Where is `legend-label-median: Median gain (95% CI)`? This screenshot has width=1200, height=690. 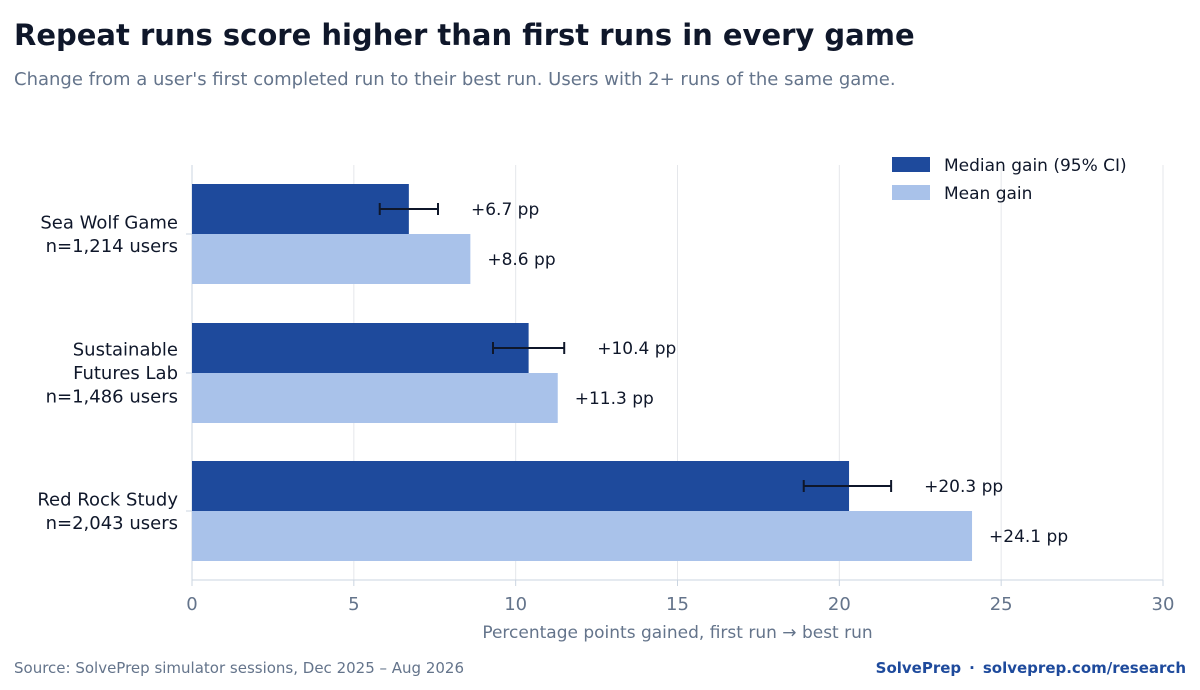
legend-label-median: Median gain (95% CI) is located at coordinates (1035, 166).